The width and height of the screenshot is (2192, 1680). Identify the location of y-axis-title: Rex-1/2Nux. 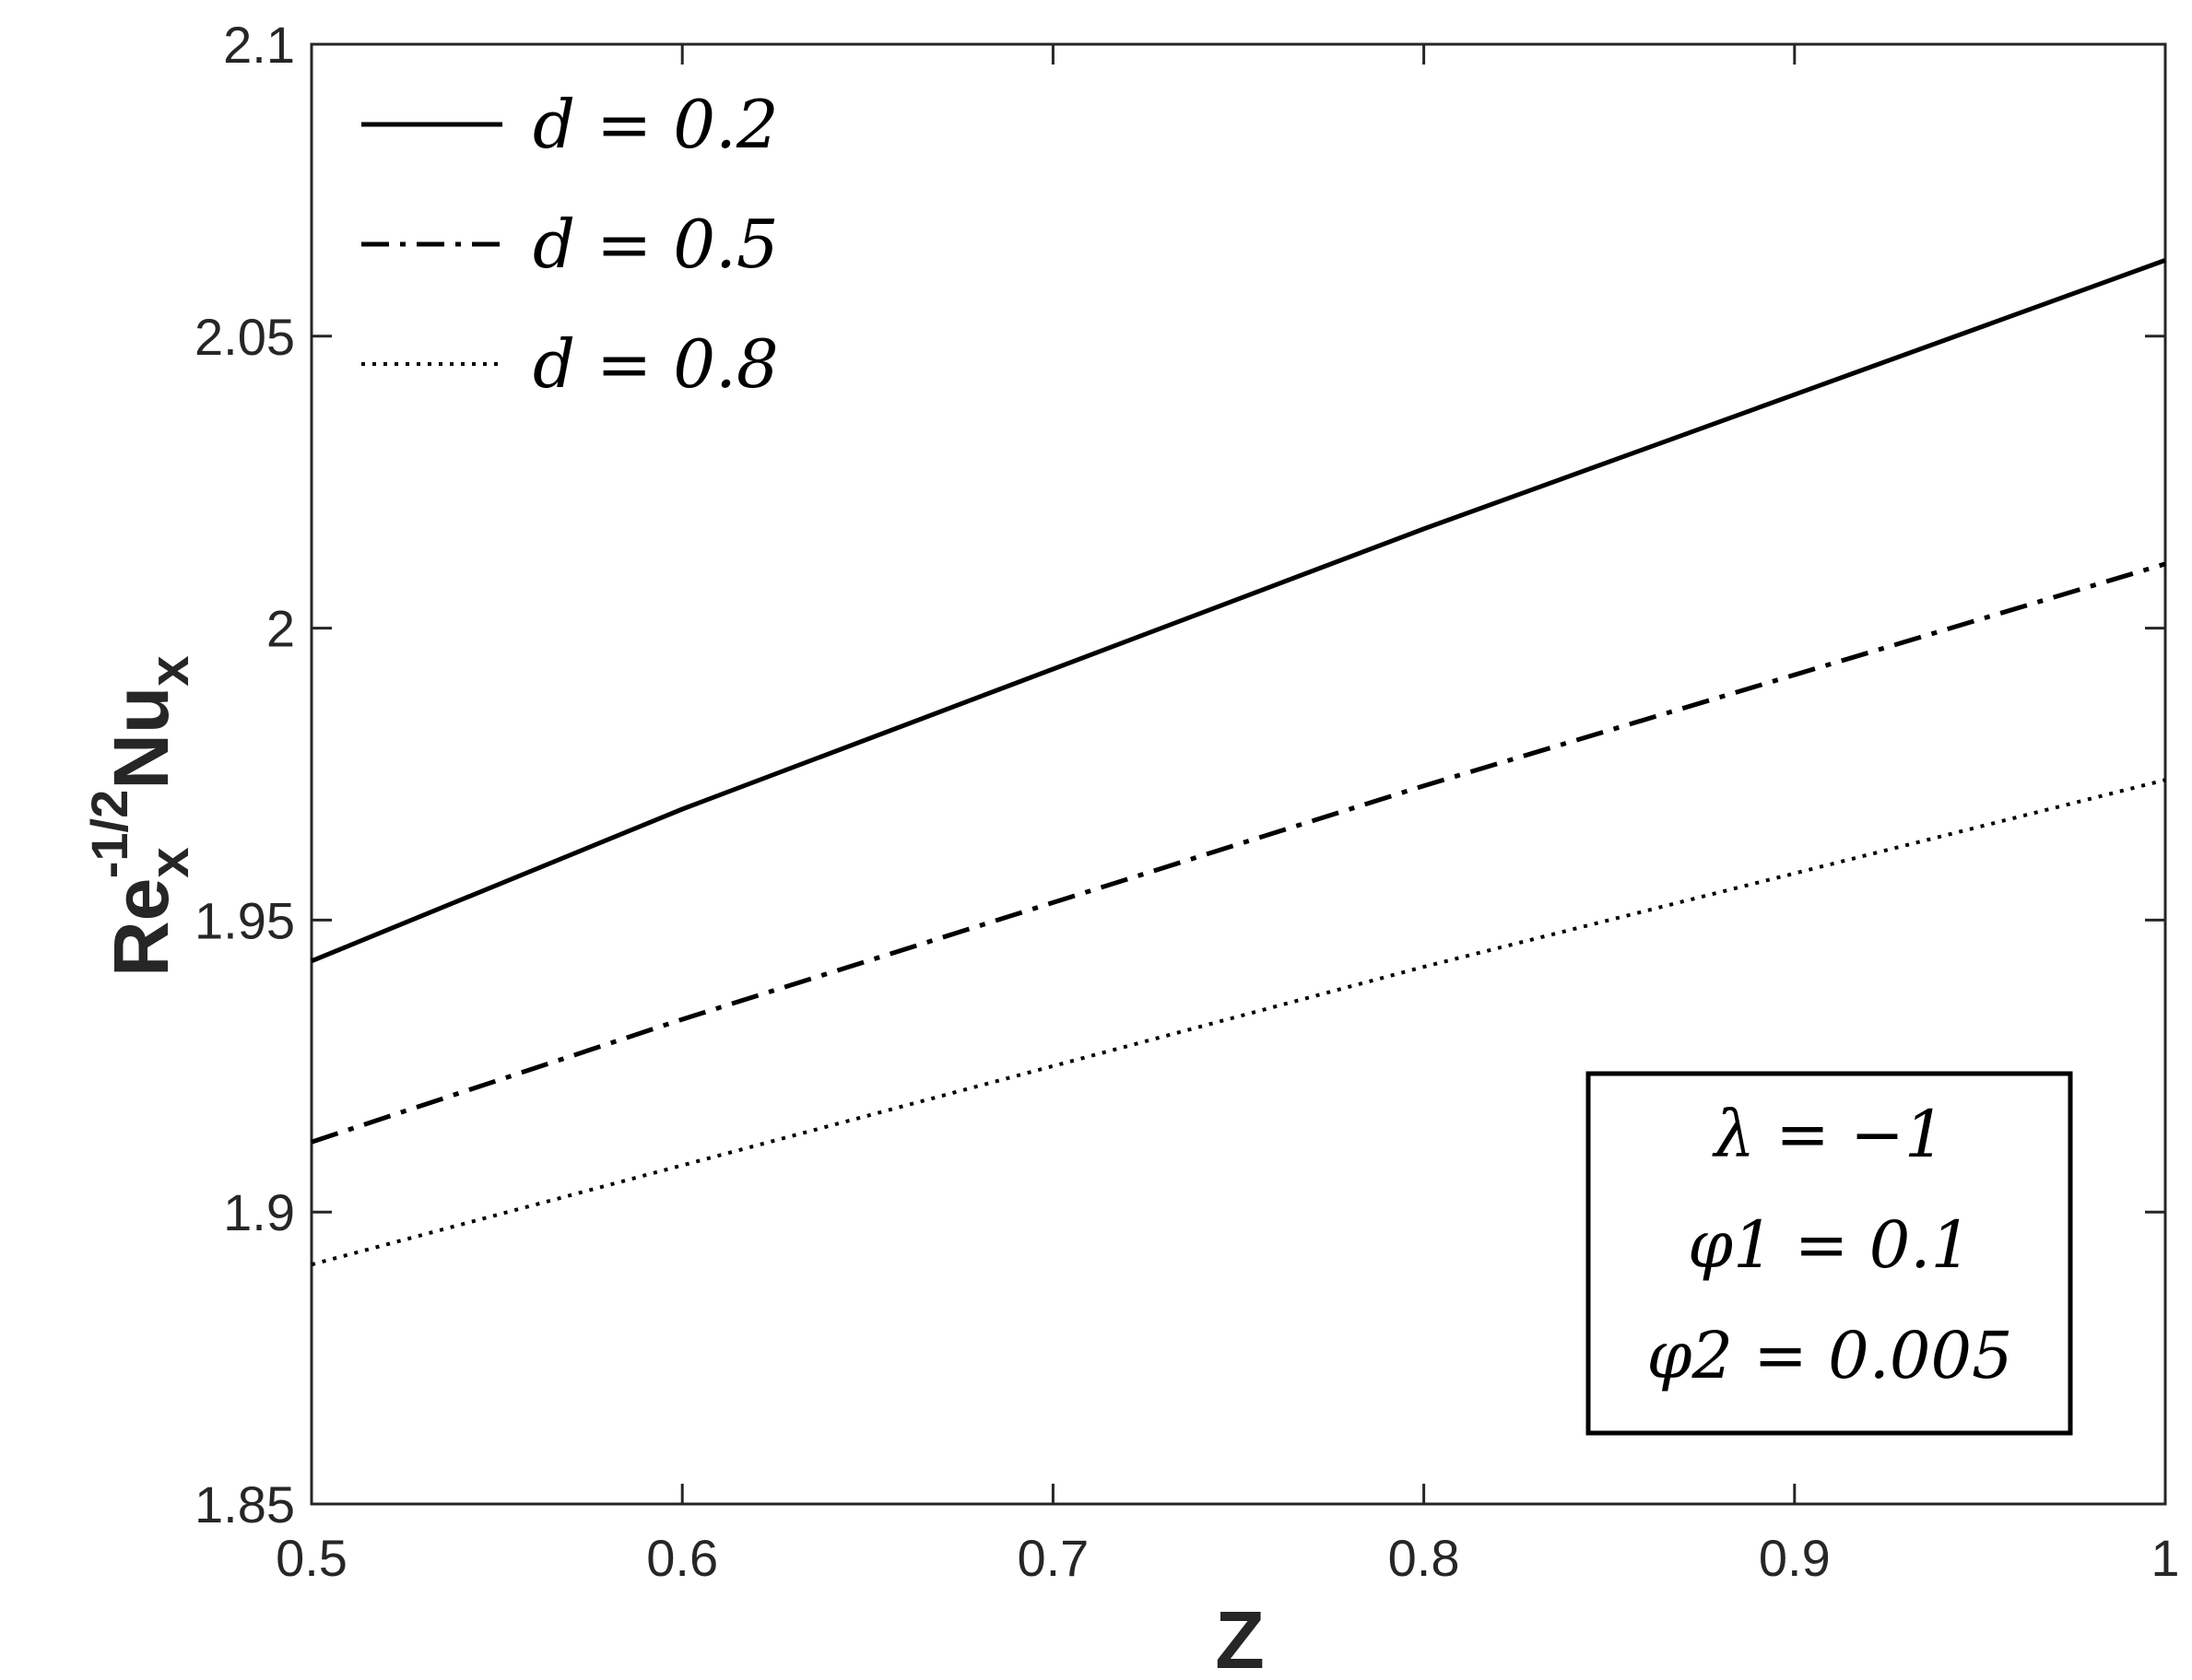
(140, 816).